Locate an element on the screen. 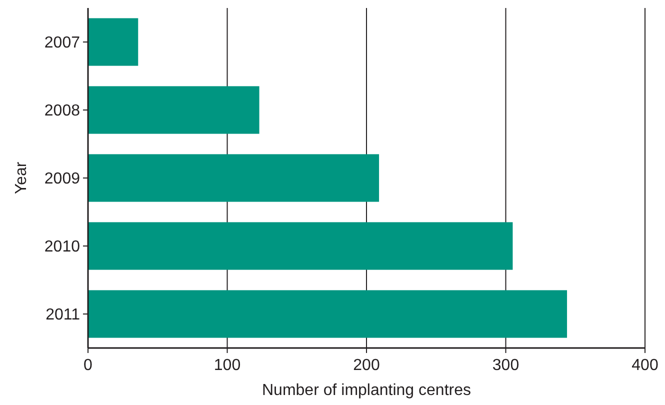  x-axis-title: Number of implanting centres is located at coordinates (366, 390).